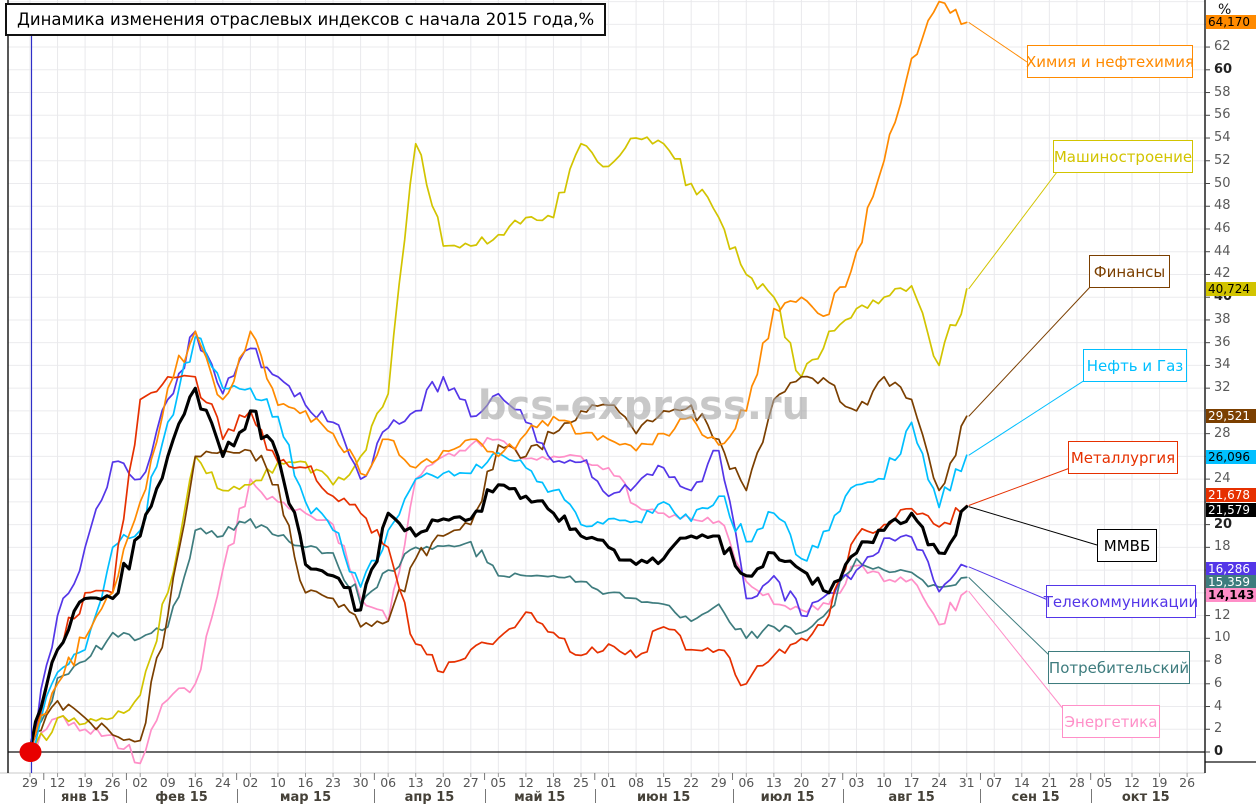  I want to click on y-tick-18: 18, so click(1222, 547).